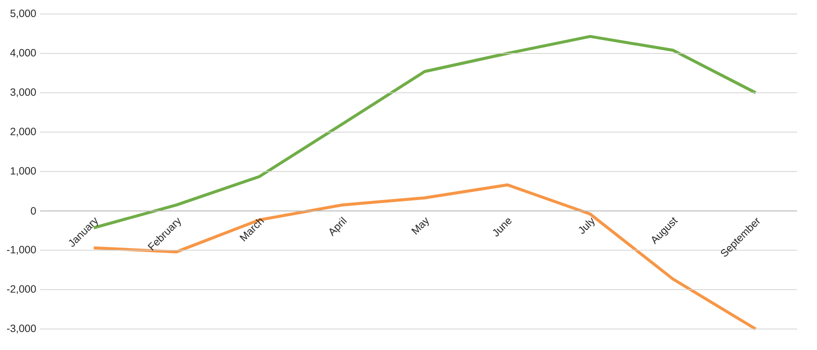  What do you see at coordinates (23, 171) in the screenshot?
I see `y-tick-label: 1,000` at bounding box center [23, 171].